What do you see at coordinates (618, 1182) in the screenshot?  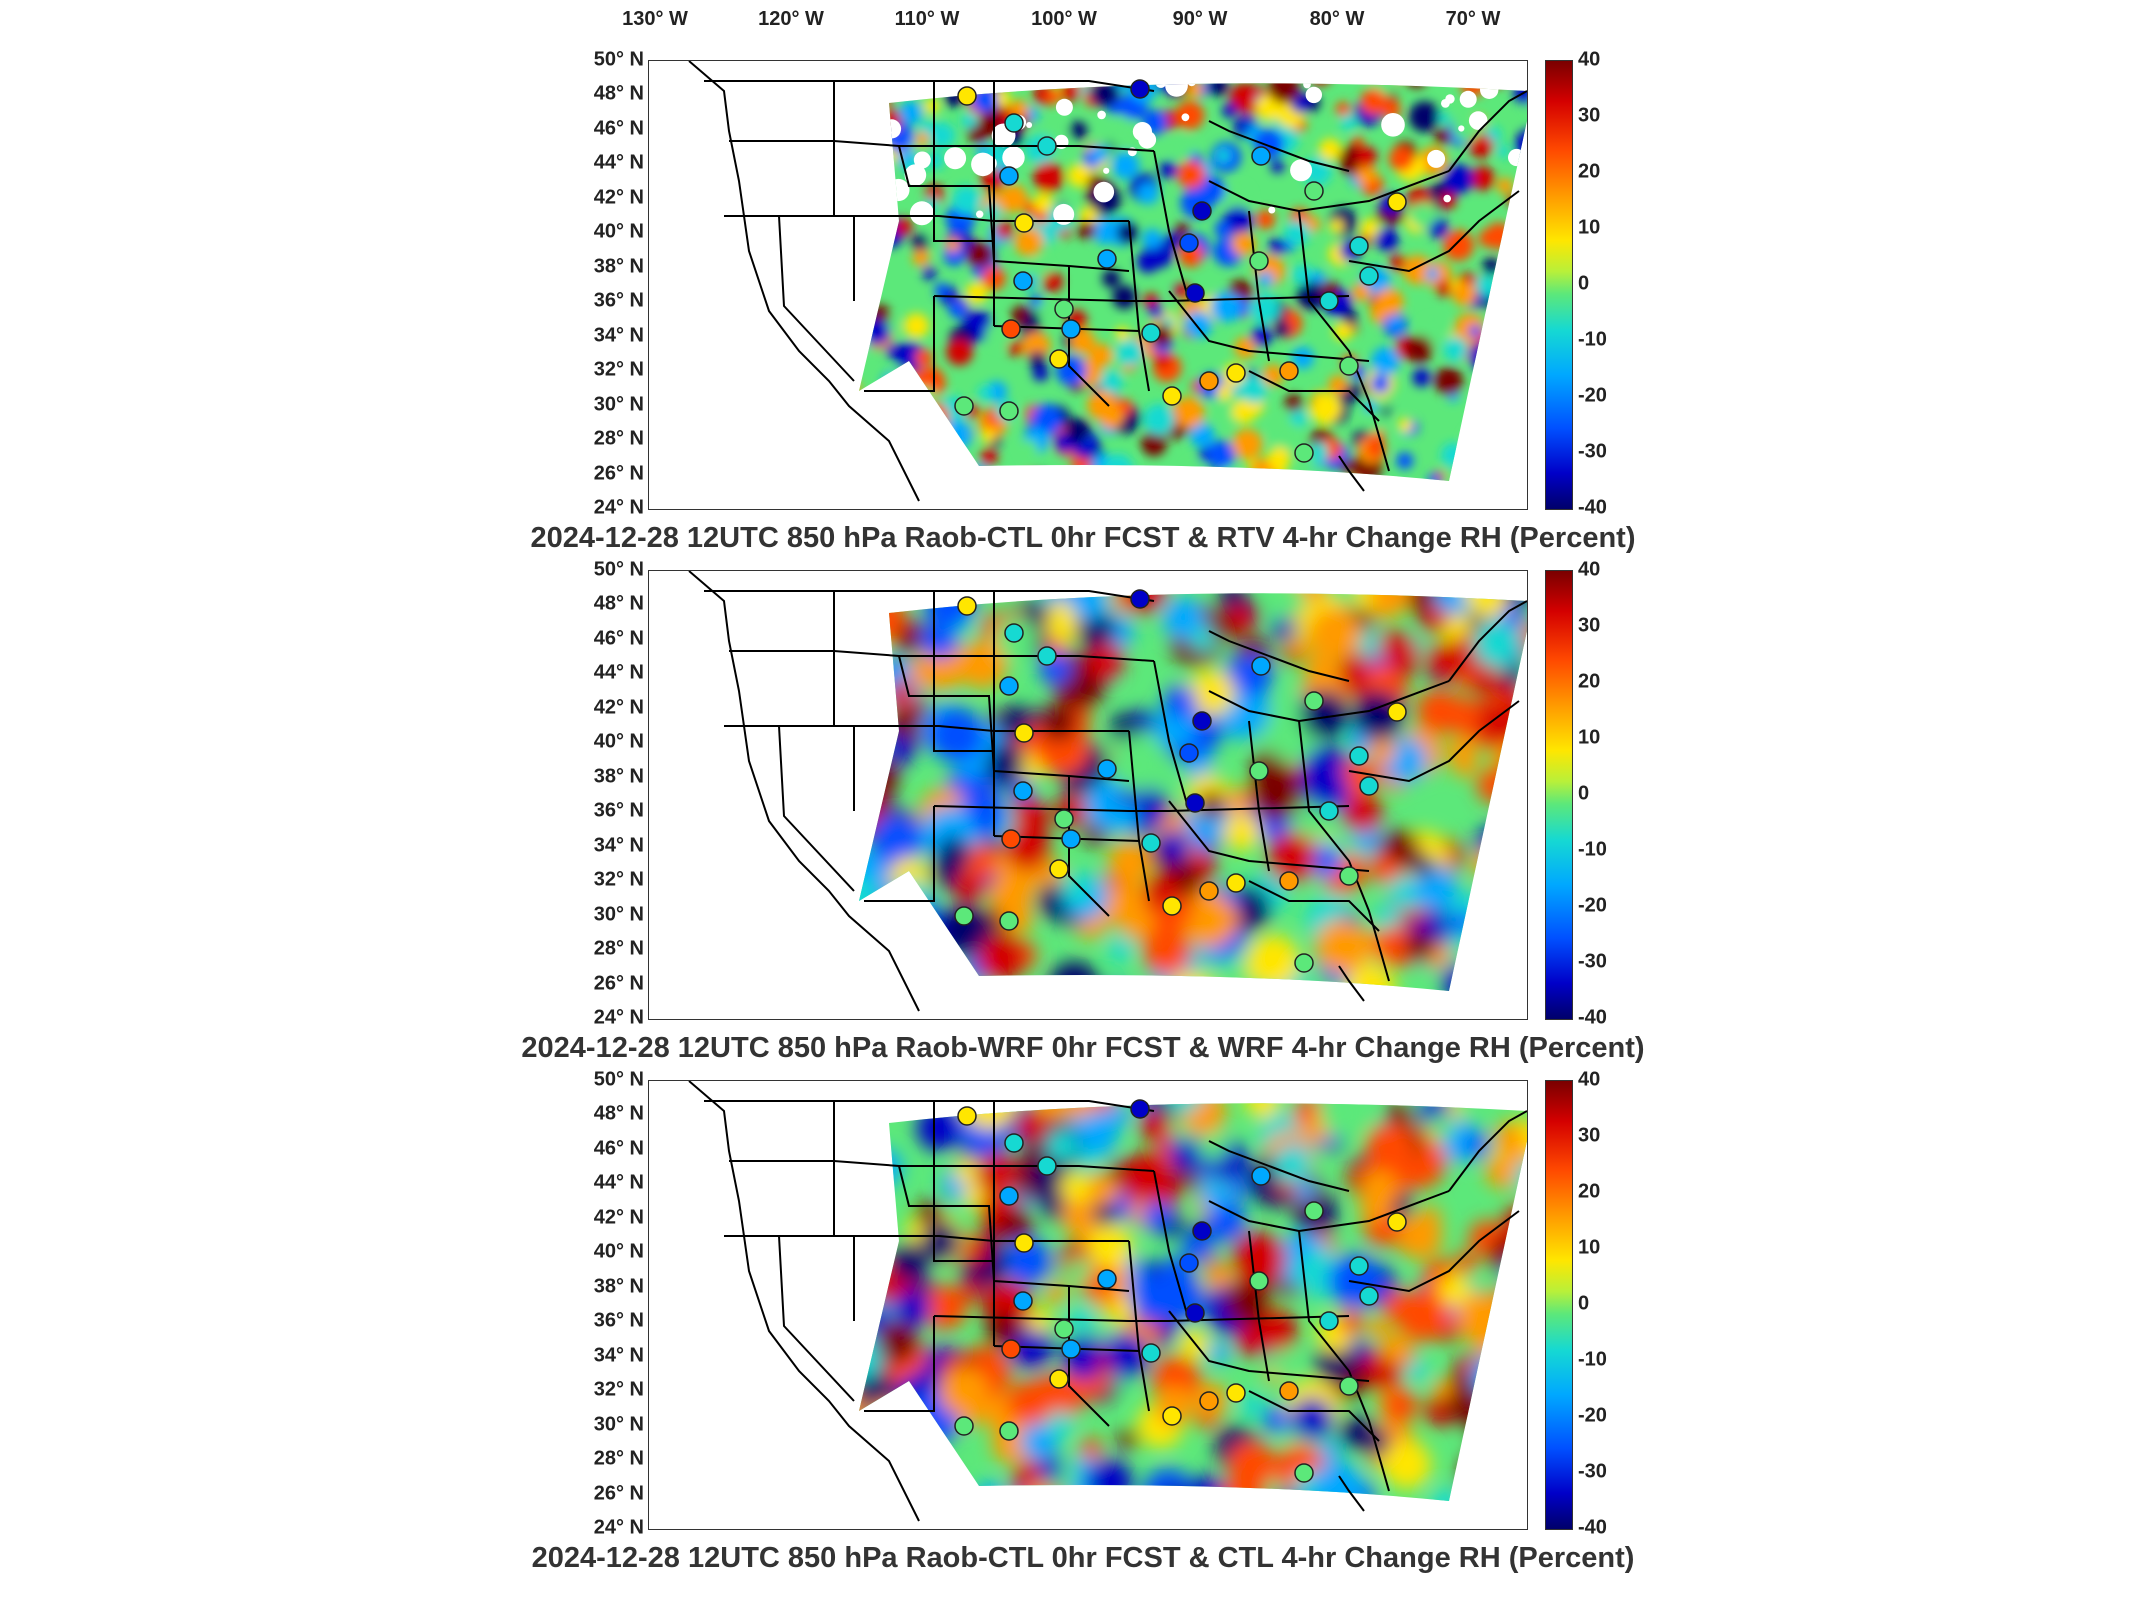 I see `latitude-label: 44° N` at bounding box center [618, 1182].